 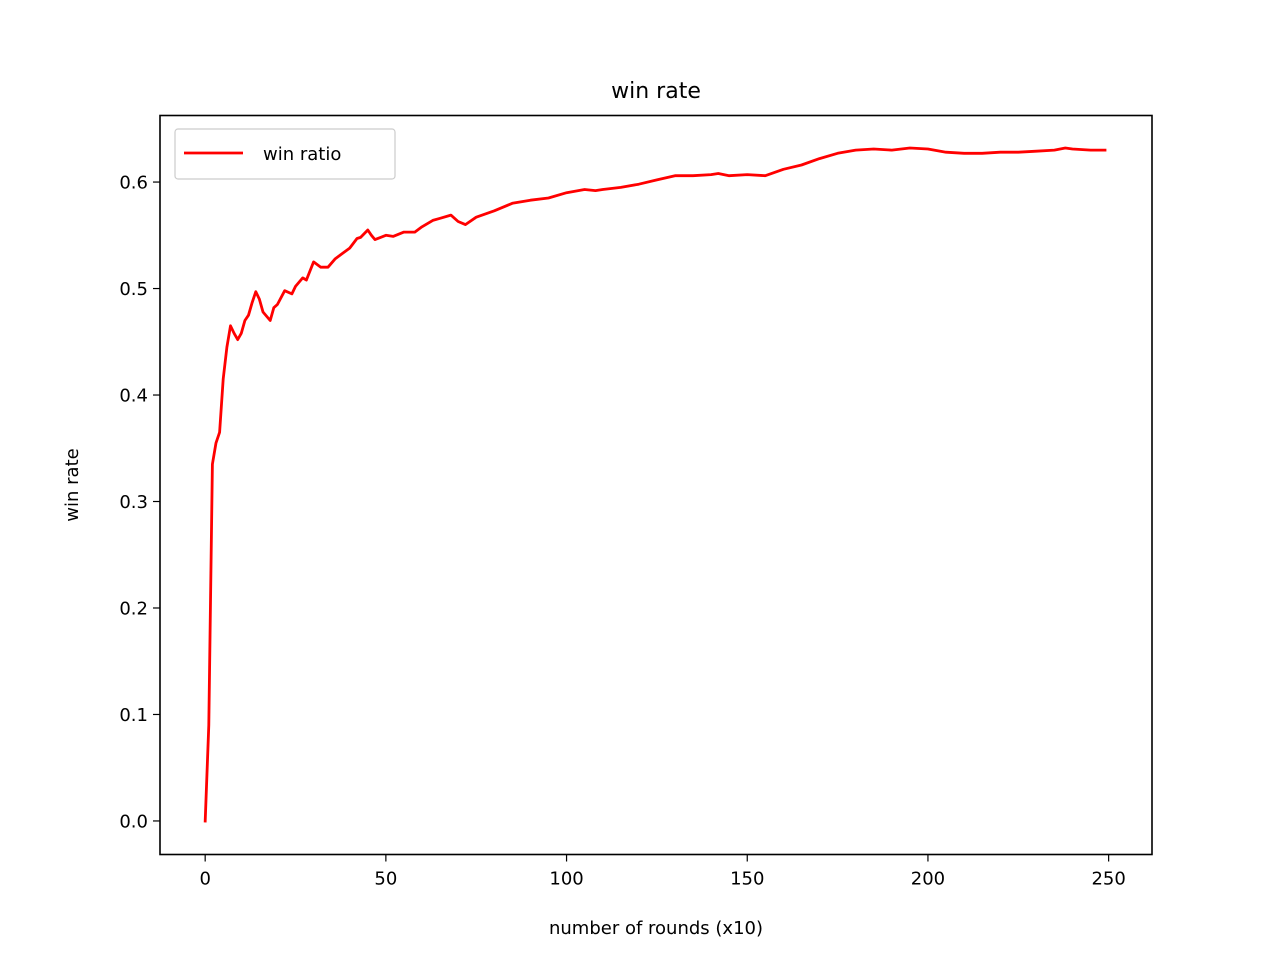 I want to click on x-tick-label: 0, so click(x=204, y=879).